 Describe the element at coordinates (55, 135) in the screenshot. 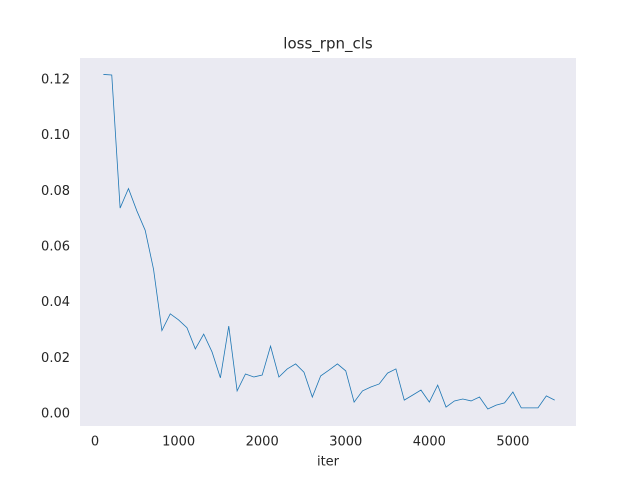

I see `y-tick-label: 0.10` at that location.